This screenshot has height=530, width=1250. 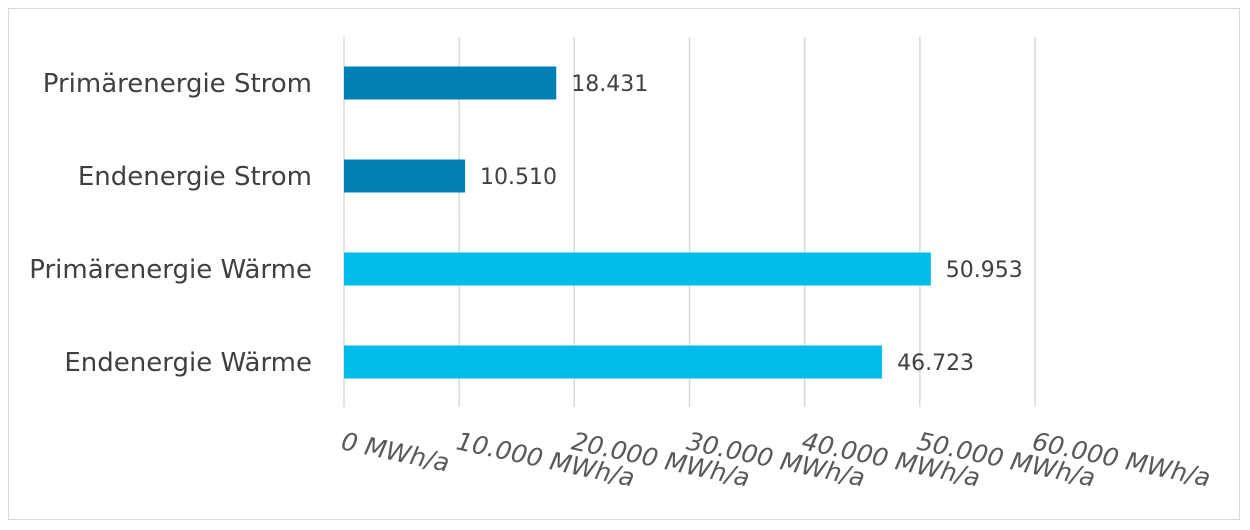 What do you see at coordinates (195, 177) in the screenshot?
I see `category-label: Endenergie Strom` at bounding box center [195, 177].